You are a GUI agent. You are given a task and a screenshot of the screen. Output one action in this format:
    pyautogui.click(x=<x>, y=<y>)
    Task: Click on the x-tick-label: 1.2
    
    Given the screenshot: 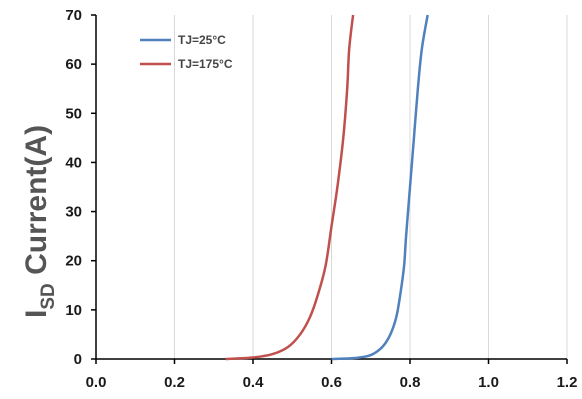 What is the action you would take?
    pyautogui.click(x=567, y=382)
    